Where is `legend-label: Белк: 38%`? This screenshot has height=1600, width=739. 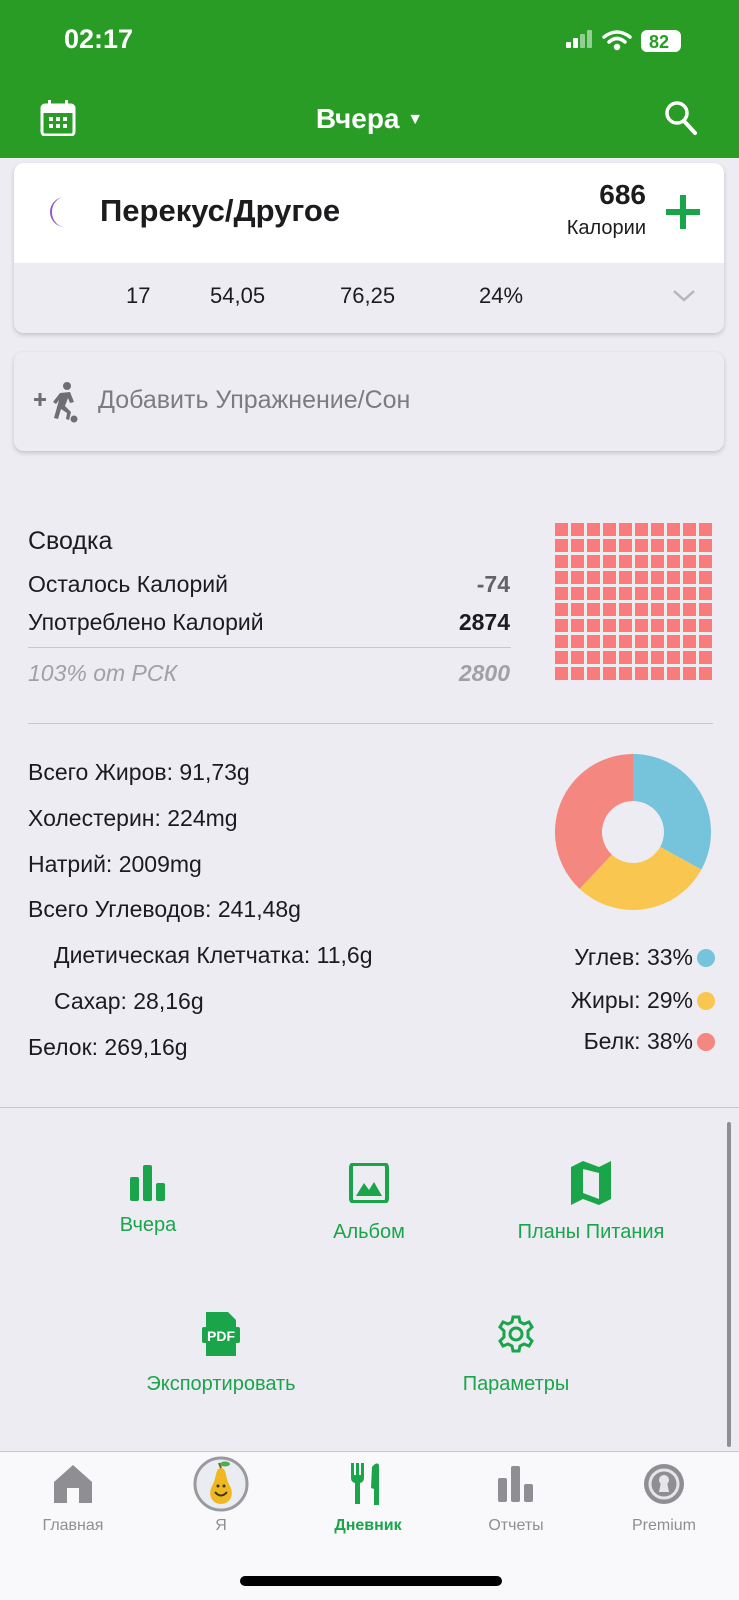 legend-label: Белк: 38% is located at coordinates (638, 1041).